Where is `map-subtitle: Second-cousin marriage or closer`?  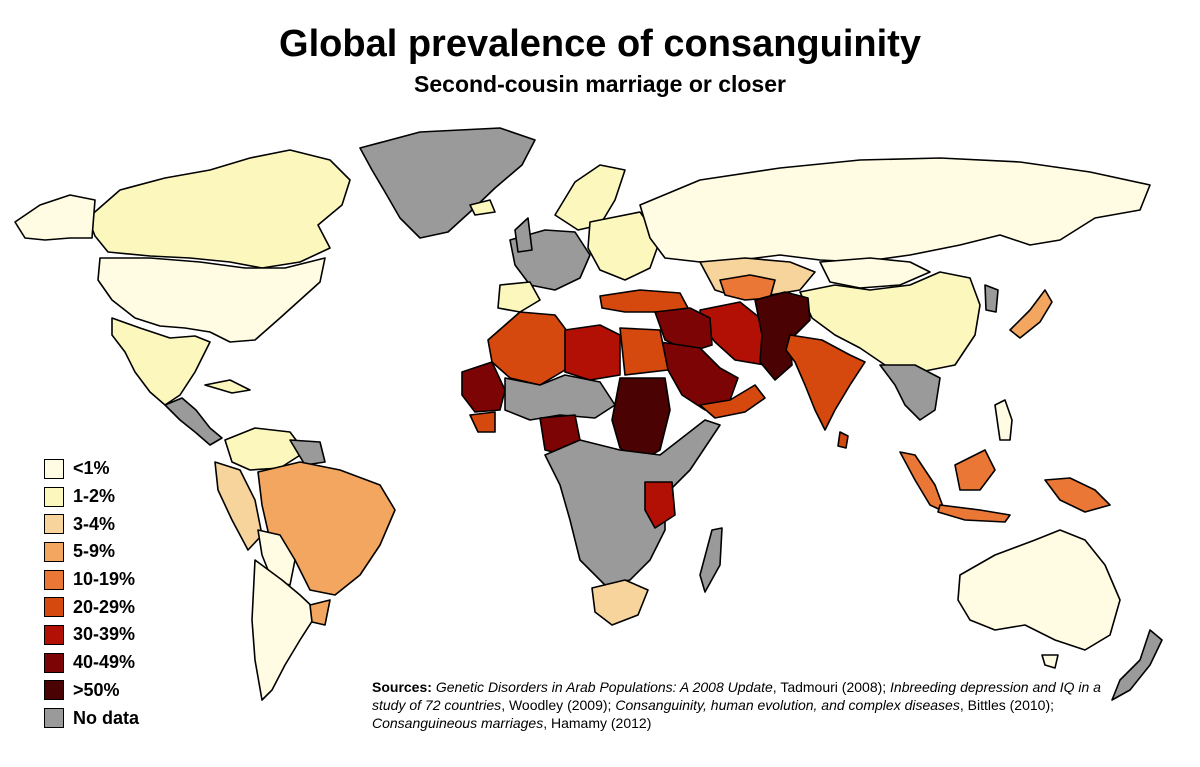
map-subtitle: Second-cousin marriage or closer is located at coordinates (600, 84).